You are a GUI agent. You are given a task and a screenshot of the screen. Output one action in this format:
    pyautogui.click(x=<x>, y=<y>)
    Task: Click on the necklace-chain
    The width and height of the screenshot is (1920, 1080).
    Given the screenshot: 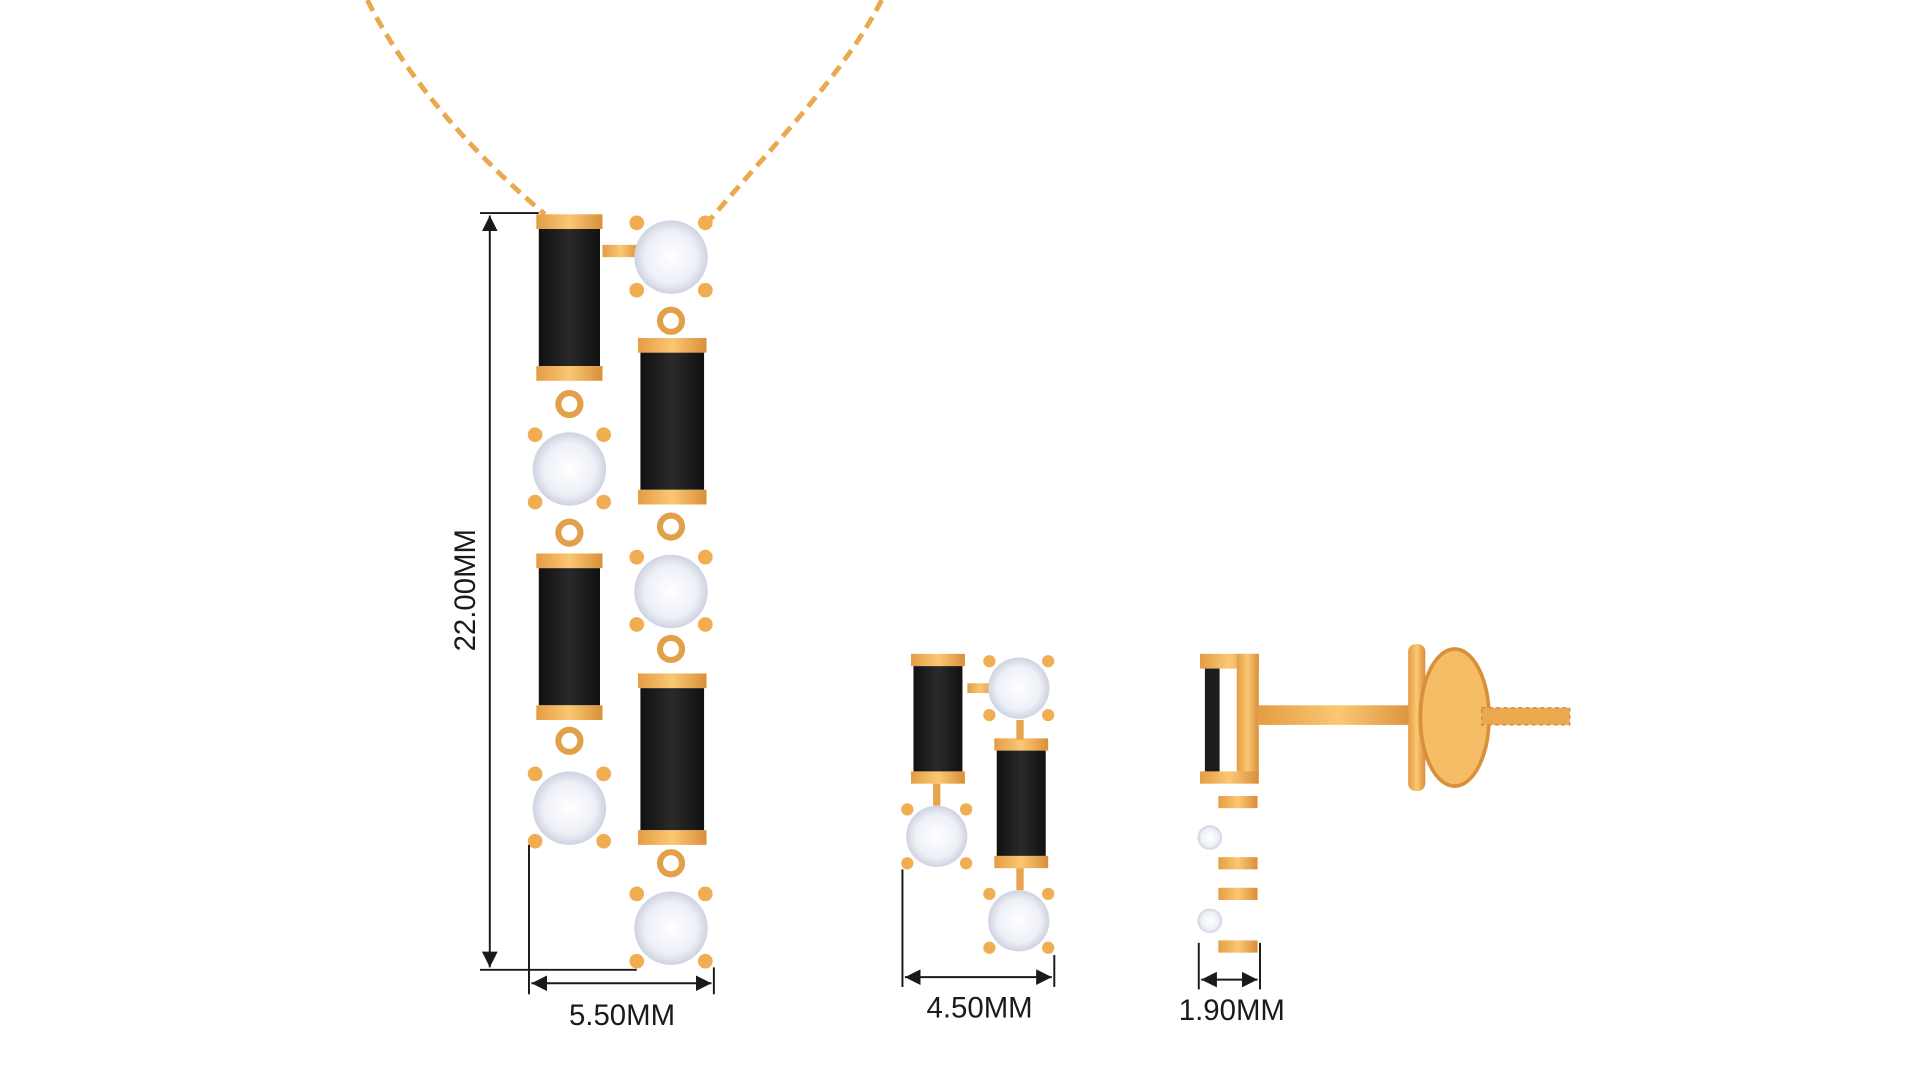 What is the action you would take?
    pyautogui.click(x=624, y=114)
    